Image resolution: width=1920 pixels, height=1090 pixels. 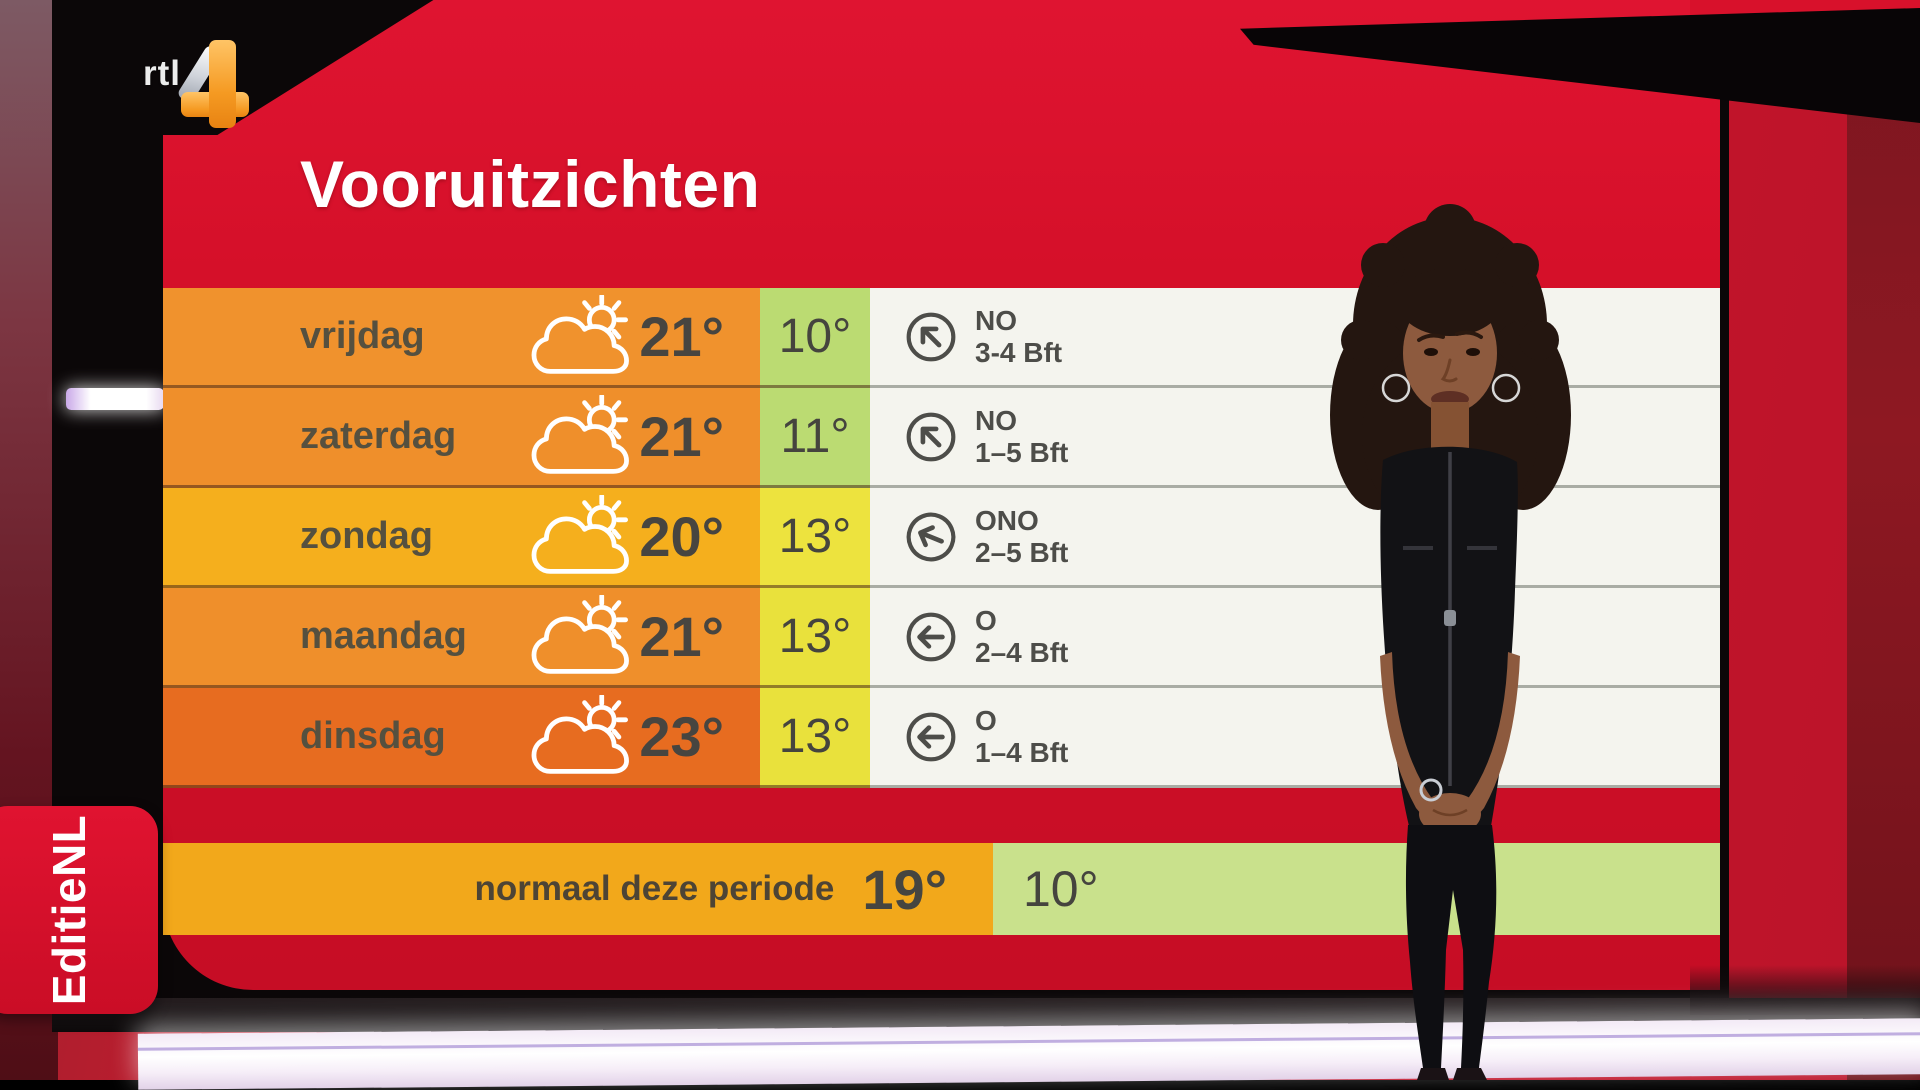 What do you see at coordinates (1295, 438) in the screenshot?
I see `wind-cell: NO 1–5 Bft` at bounding box center [1295, 438].